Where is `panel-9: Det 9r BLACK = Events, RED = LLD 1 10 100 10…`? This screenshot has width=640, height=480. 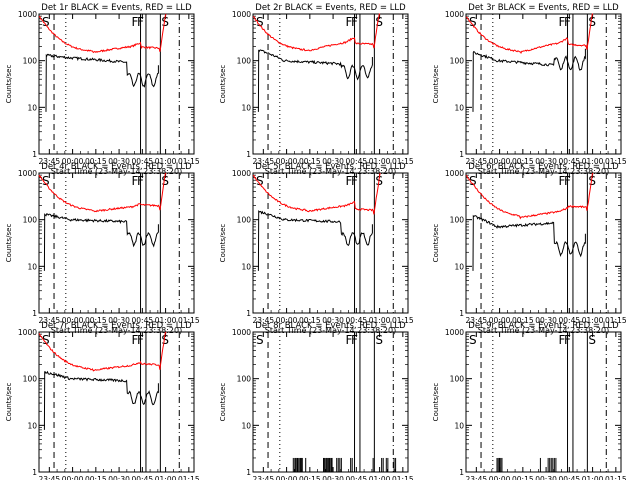 panel-9: Det 9r BLACK = Events, RED = LLD 1 10 100 10… is located at coordinates (529, 400).